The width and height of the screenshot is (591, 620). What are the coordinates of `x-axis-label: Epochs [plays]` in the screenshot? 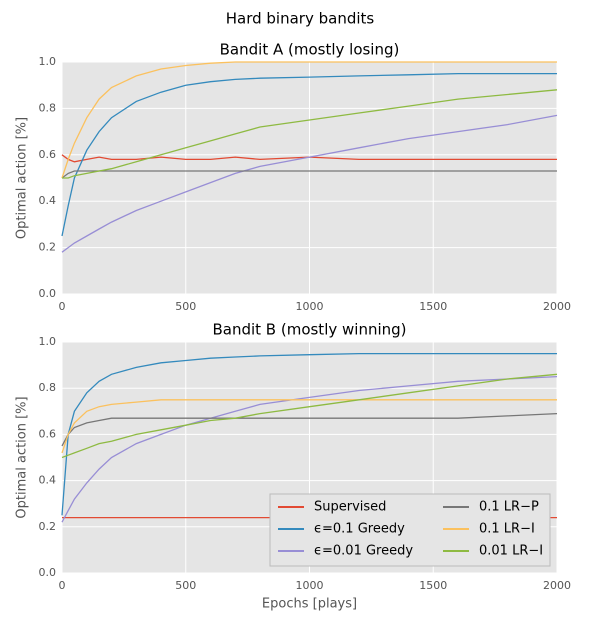 It's located at (309, 604).